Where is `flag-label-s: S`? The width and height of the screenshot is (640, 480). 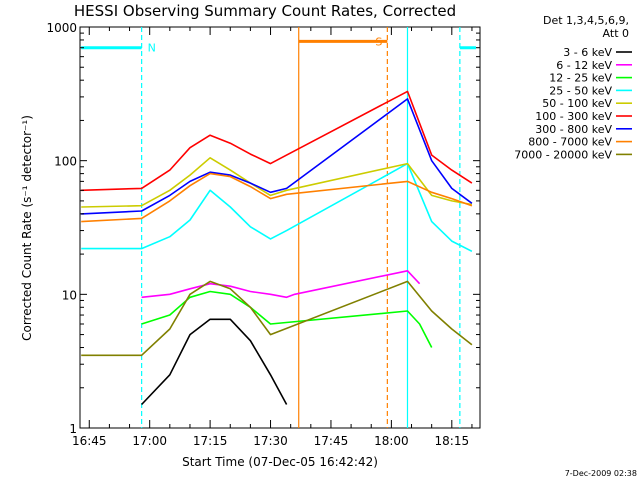
flag-label-s: S is located at coordinates (378, 41).